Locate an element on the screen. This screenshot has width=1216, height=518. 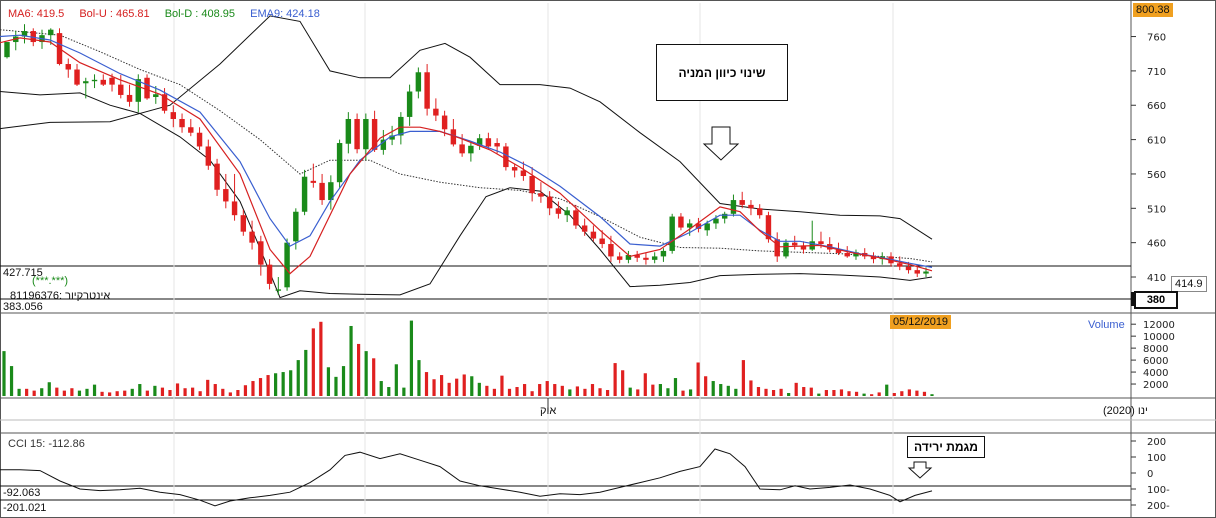
cci-tick-label: 0 is located at coordinates (1150, 474).